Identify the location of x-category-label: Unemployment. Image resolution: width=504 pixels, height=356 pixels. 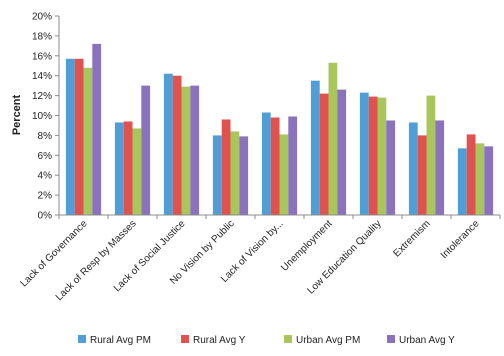
(306, 245).